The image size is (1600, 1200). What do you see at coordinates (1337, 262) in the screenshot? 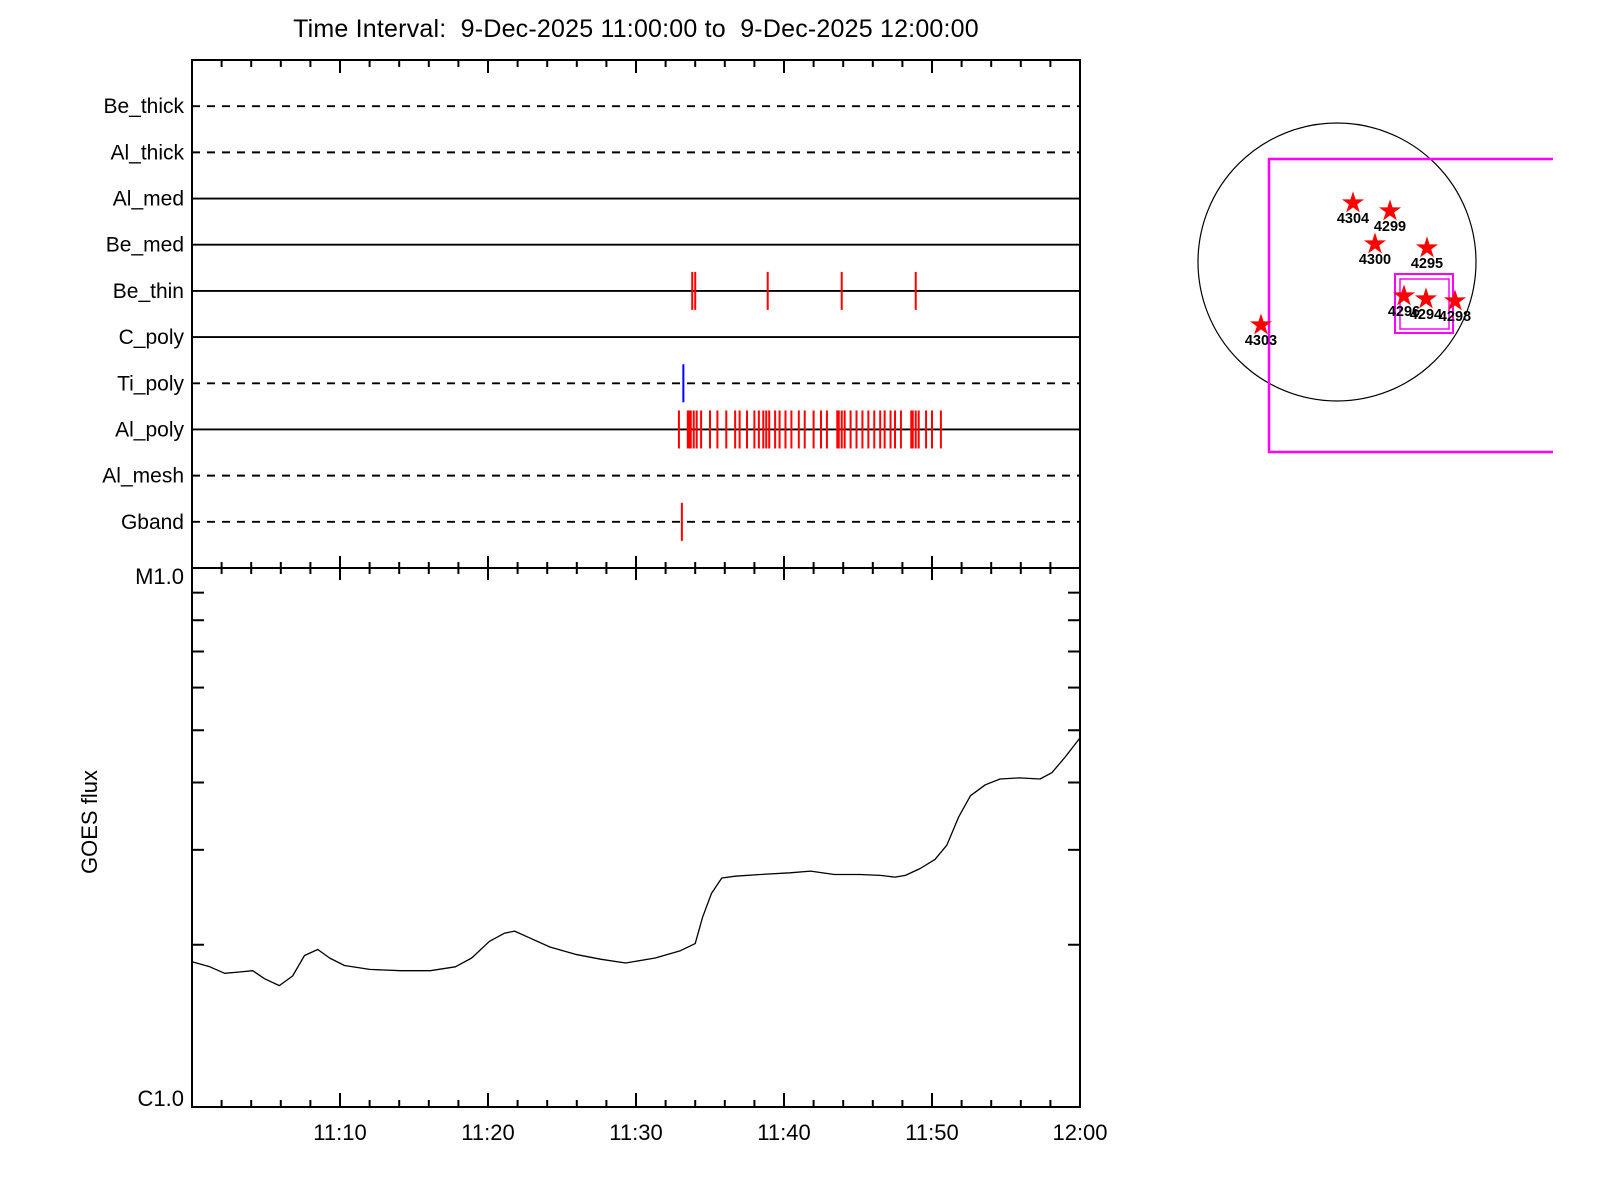
I see `solar-disk` at bounding box center [1337, 262].